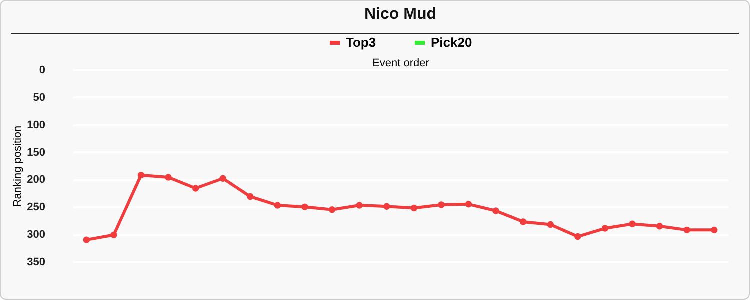 This screenshot has width=750, height=300. What do you see at coordinates (36, 125) in the screenshot?
I see `y-tick-label: 100` at bounding box center [36, 125].